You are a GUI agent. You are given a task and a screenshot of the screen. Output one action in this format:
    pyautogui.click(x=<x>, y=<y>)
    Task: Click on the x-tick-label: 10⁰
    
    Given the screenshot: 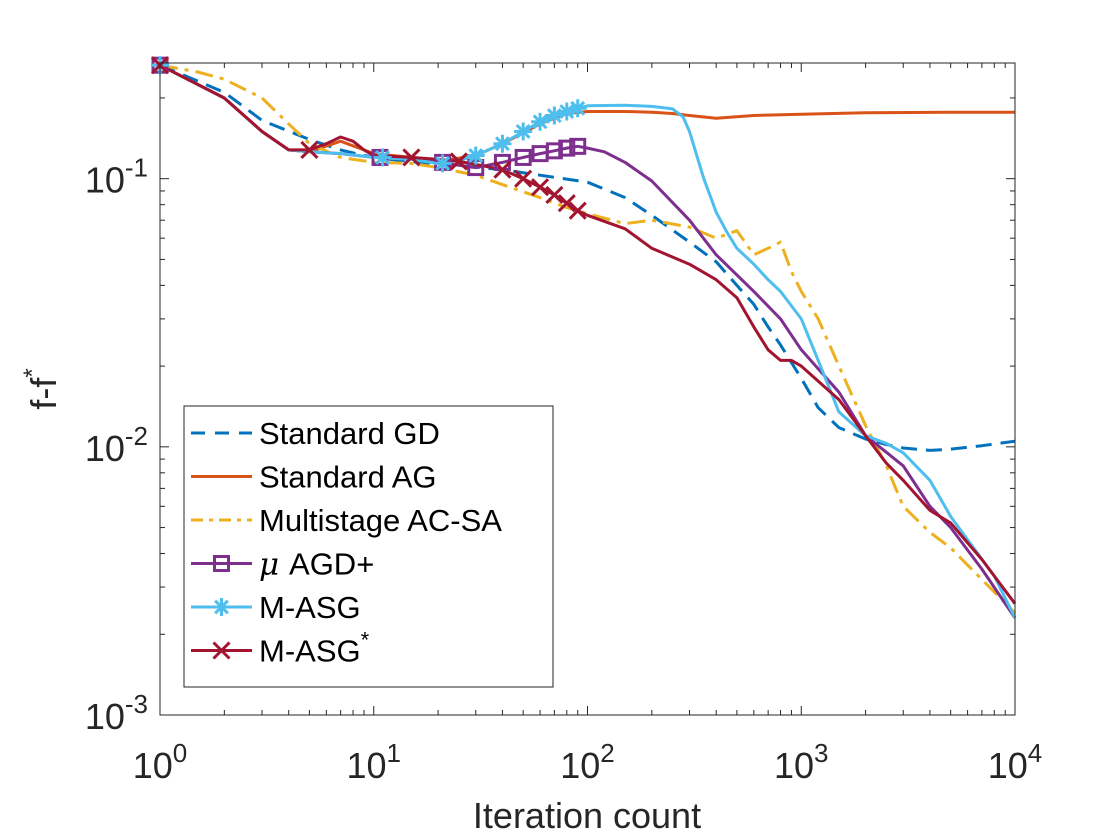 What is the action you would take?
    pyautogui.click(x=160, y=762)
    